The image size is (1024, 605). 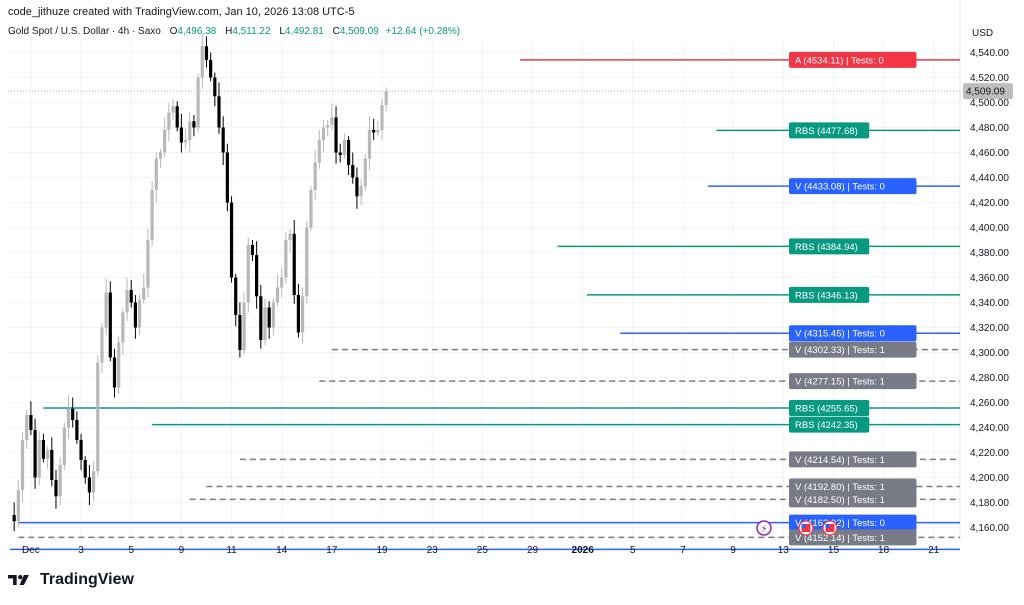 I want to click on level-label-text: V (4182.50) | Tests: 1, so click(x=840, y=500).